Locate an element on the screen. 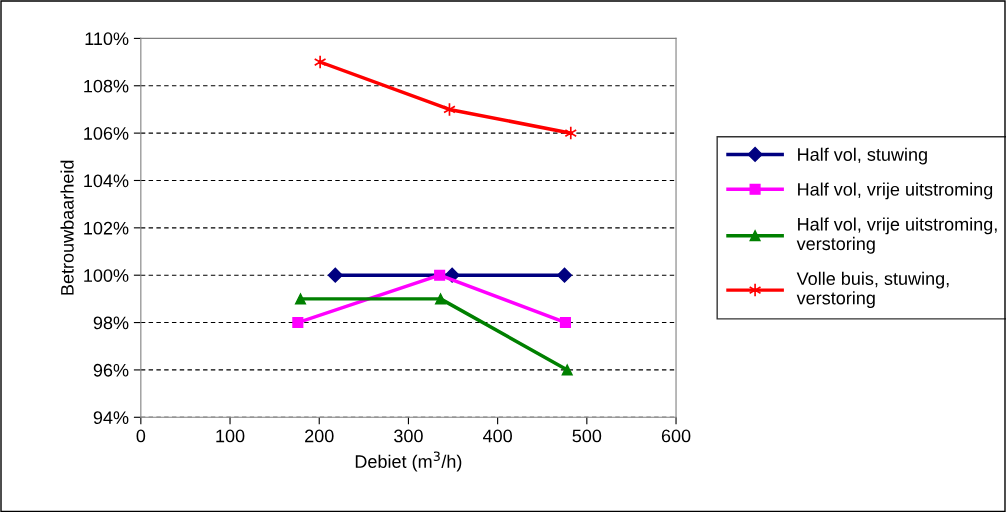  x-tick-label: 0 is located at coordinates (141, 436).